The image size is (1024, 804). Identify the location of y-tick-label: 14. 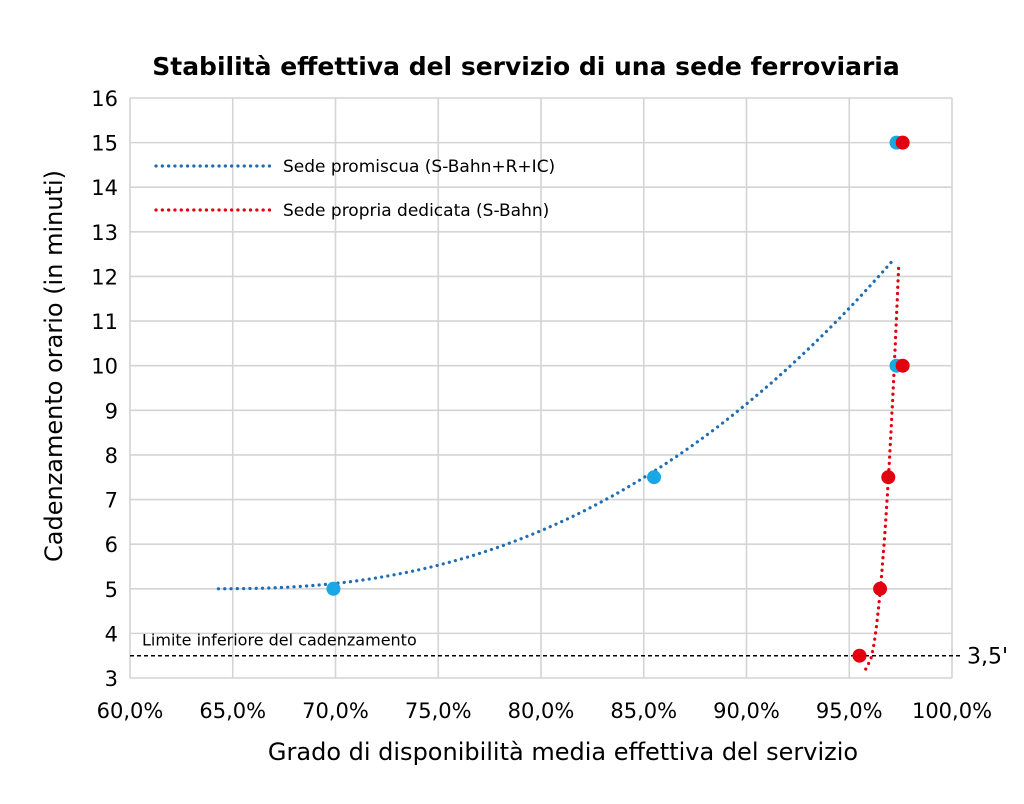
(104, 188).